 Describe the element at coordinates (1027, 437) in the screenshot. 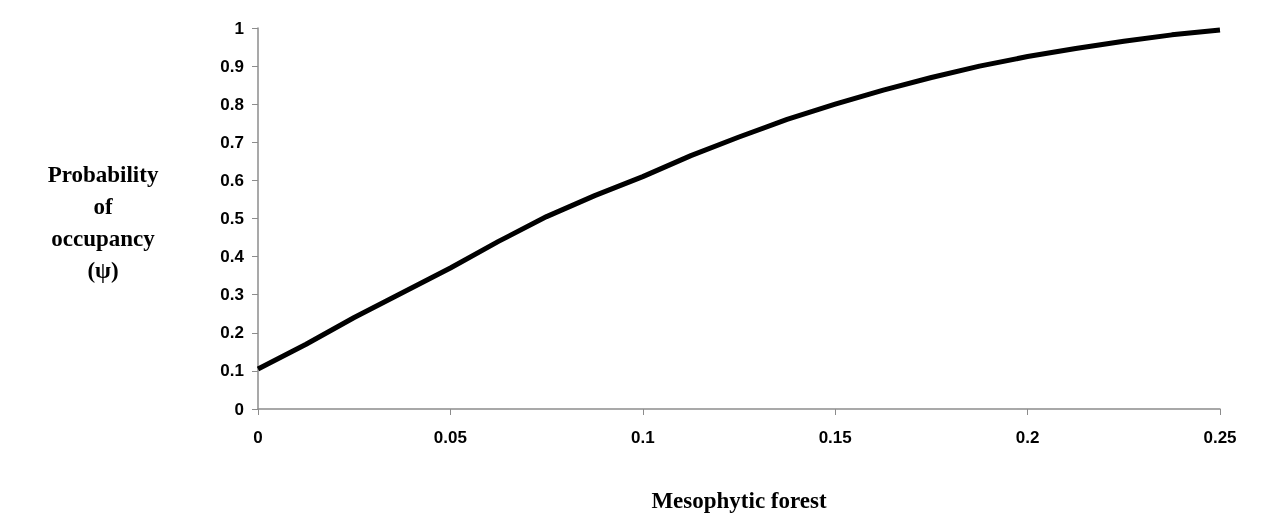

I see `x-tick-label: 0.2` at that location.